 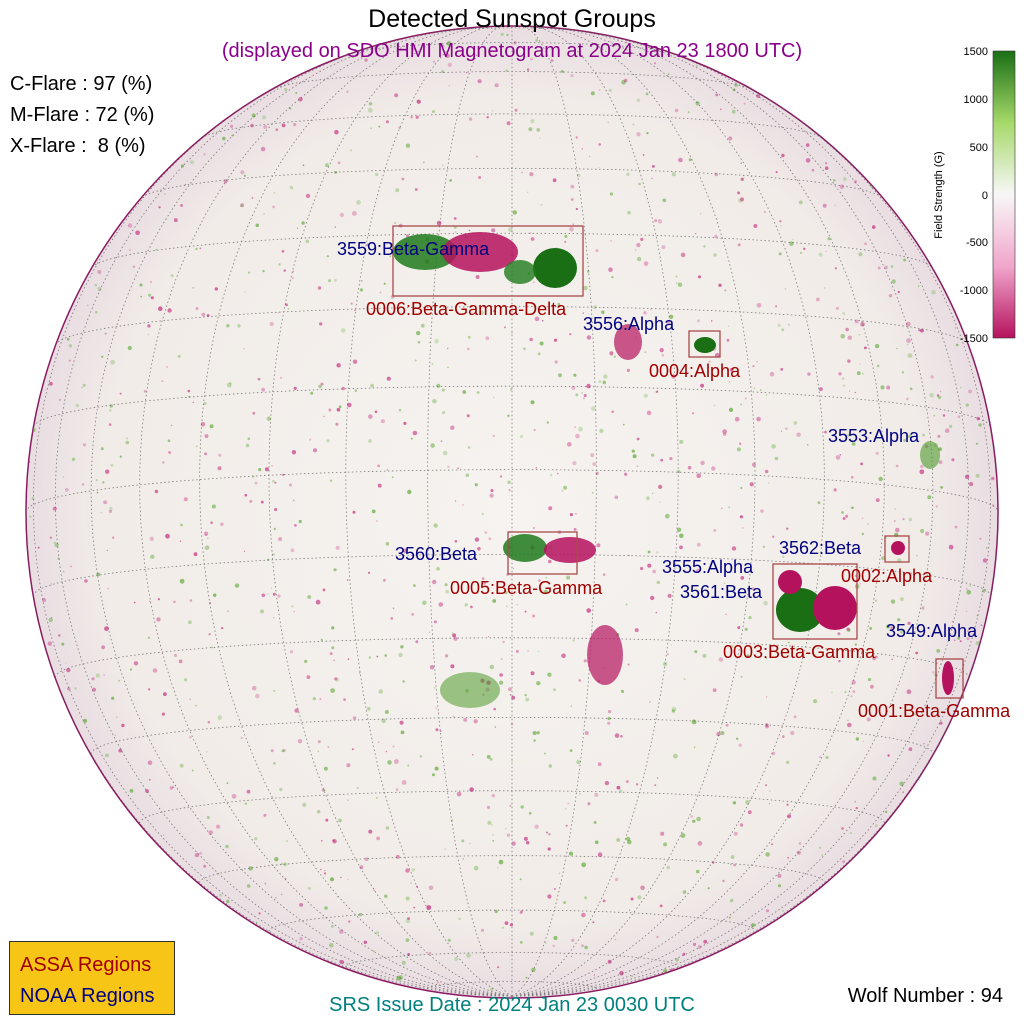 I want to click on colorbar-tick: 0, so click(x=985, y=196).